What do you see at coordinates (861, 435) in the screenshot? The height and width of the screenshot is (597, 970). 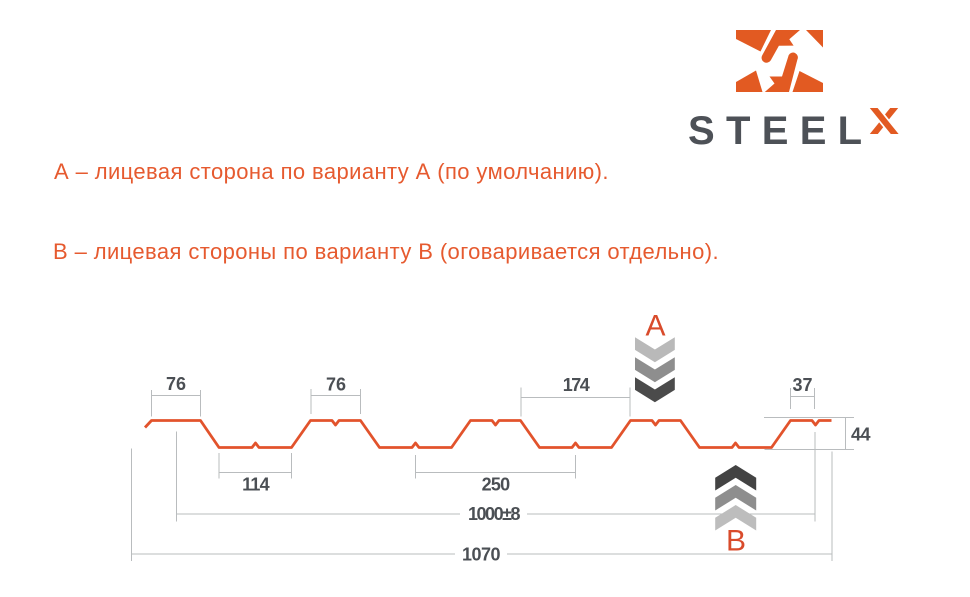 I see `svg-text: 44` at bounding box center [861, 435].